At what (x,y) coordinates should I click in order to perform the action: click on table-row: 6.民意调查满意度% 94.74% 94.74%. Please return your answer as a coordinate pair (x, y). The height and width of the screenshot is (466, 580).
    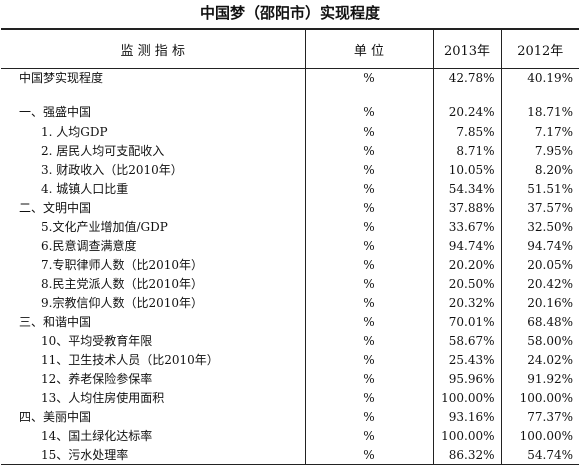
    Looking at the image, I should click on (290, 245).